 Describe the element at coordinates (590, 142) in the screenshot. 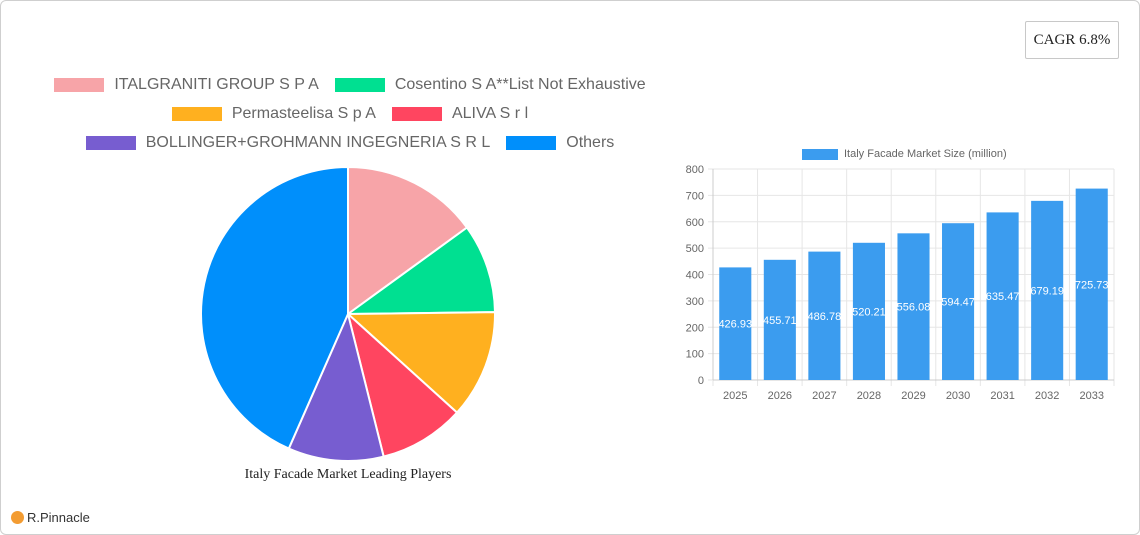

I see `legend-label: Others` at that location.